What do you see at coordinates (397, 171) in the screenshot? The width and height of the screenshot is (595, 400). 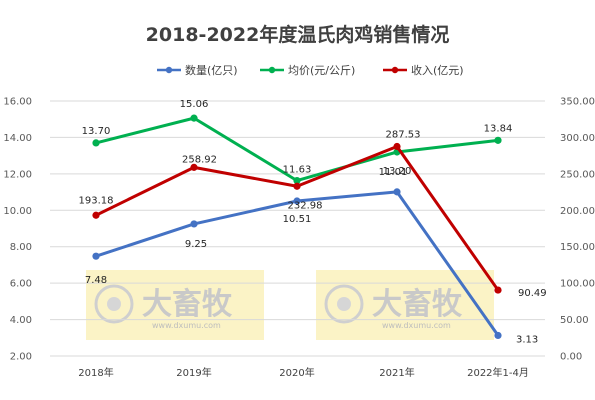 I see `data-label: 13.20` at bounding box center [397, 171].